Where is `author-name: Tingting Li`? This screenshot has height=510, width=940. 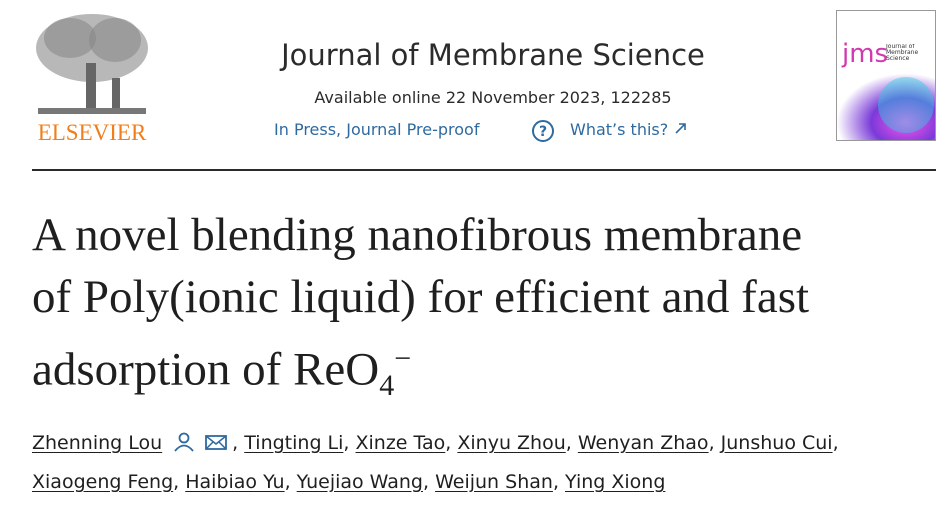
author-name: Tingting Li is located at coordinates (294, 443).